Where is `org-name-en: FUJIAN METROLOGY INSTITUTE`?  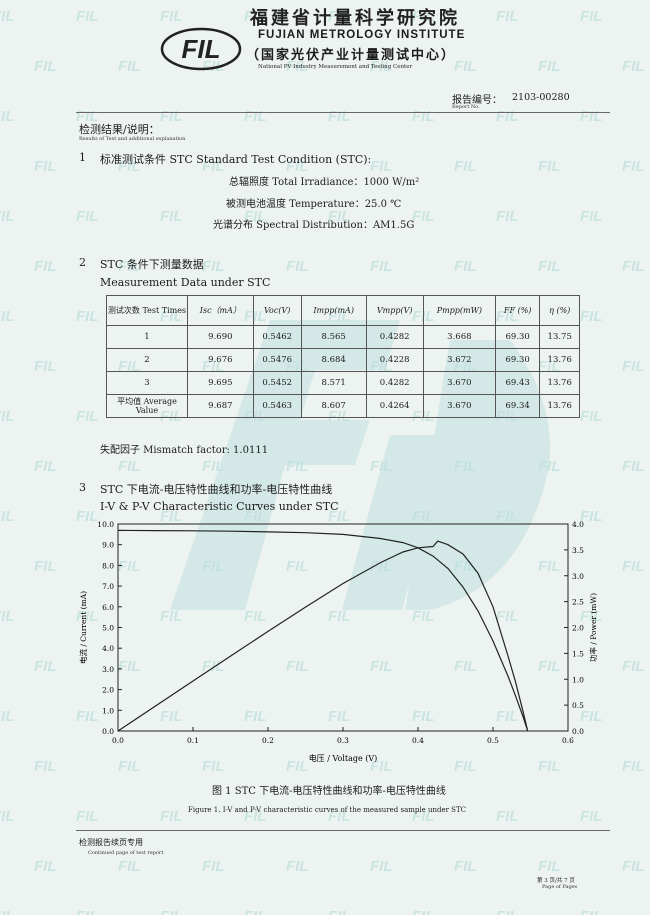
org-name-en: FUJIAN METROLOGY INSTITUTE is located at coordinates (362, 35).